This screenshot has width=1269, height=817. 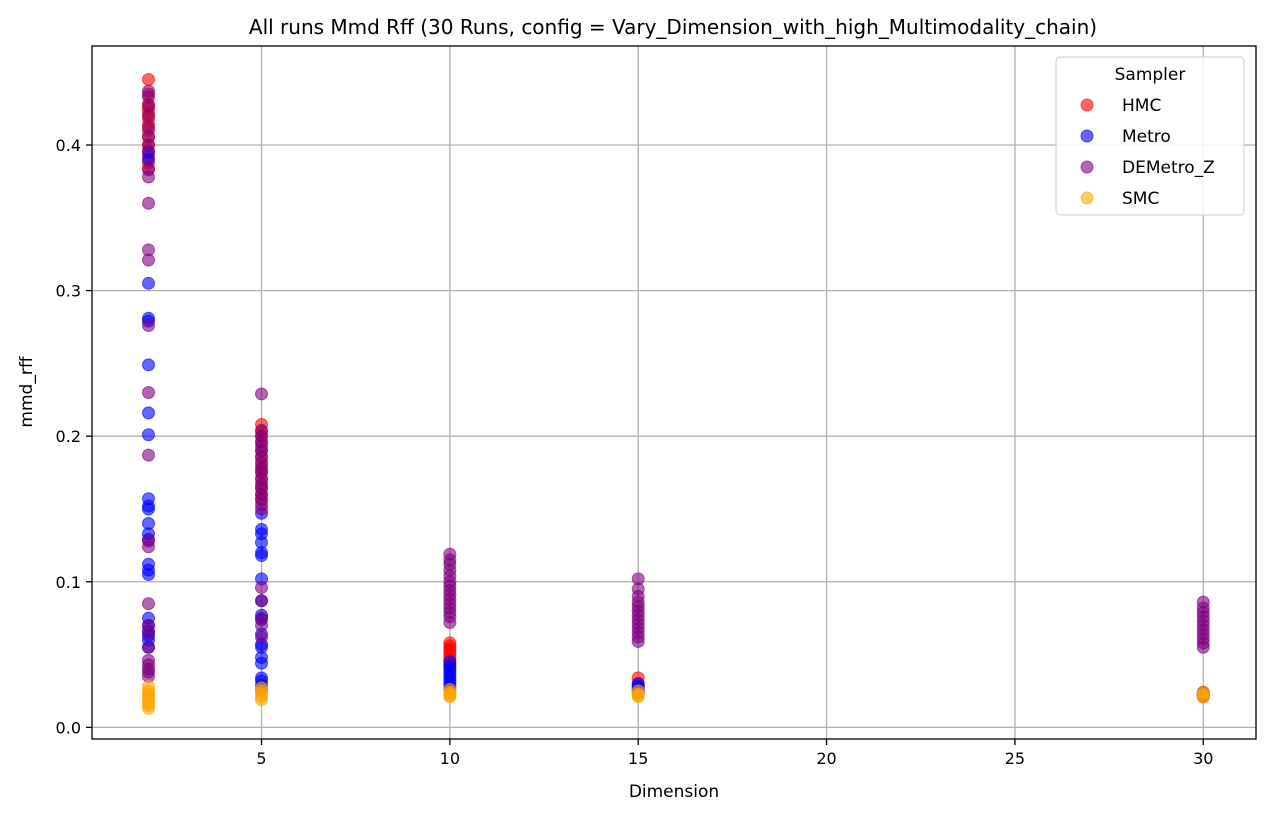 What do you see at coordinates (1141, 106) in the screenshot?
I see `legend-label: HMC` at bounding box center [1141, 106].